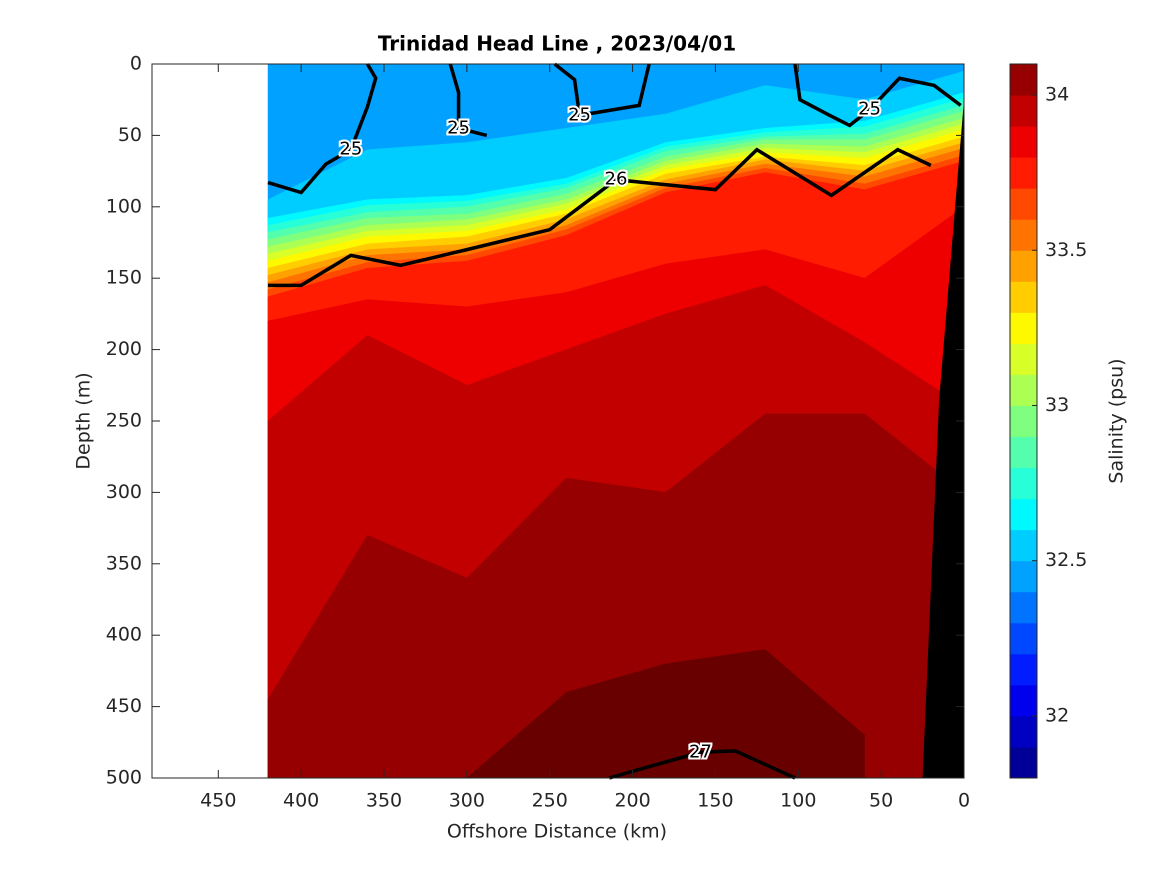 This screenshot has height=875, width=1167. What do you see at coordinates (943, 438) in the screenshot?
I see `seafloor` at bounding box center [943, 438].